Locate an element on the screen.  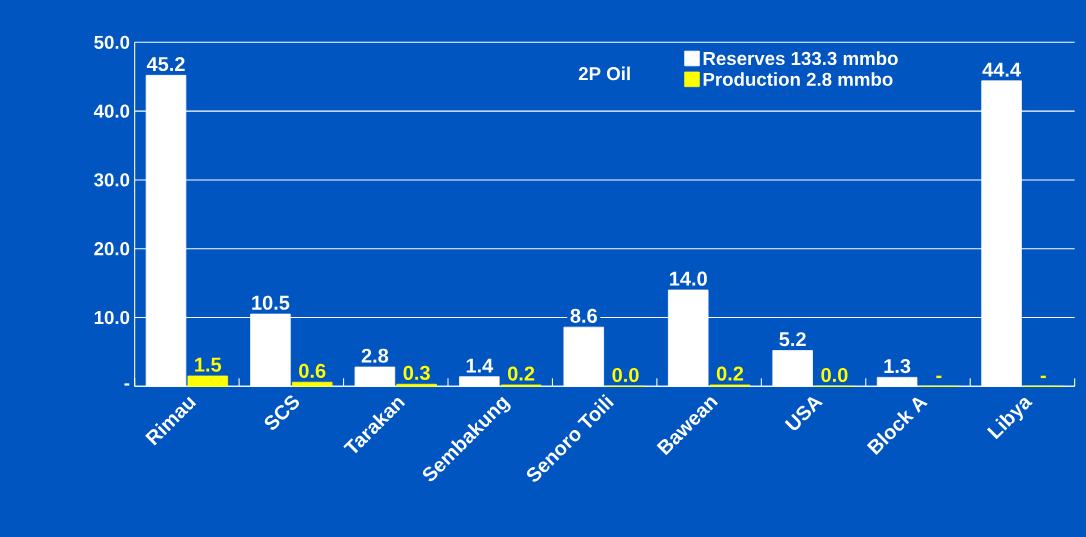
data-label: 1.5 is located at coordinates (208, 364).